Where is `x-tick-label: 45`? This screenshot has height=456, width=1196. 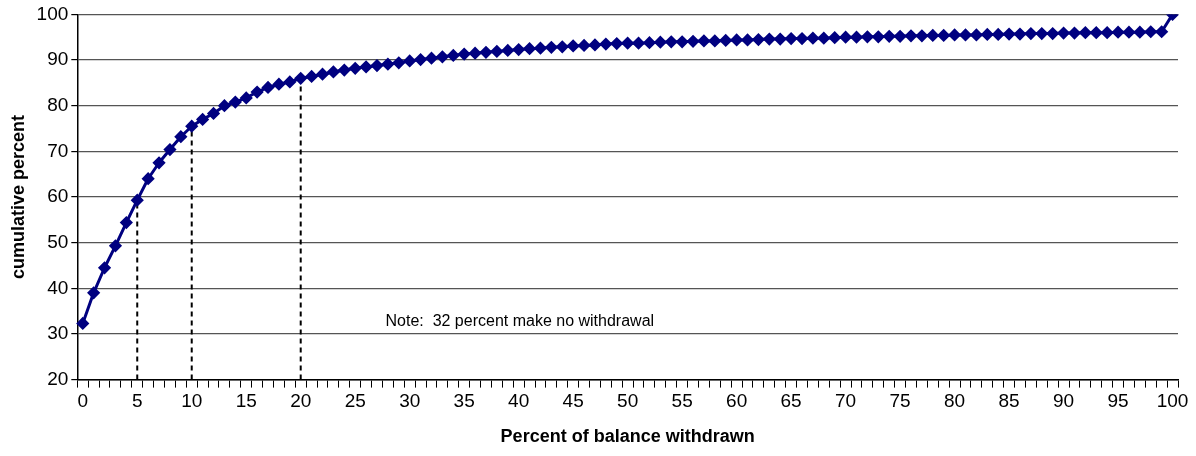
x-tick-label: 45 is located at coordinates (573, 401).